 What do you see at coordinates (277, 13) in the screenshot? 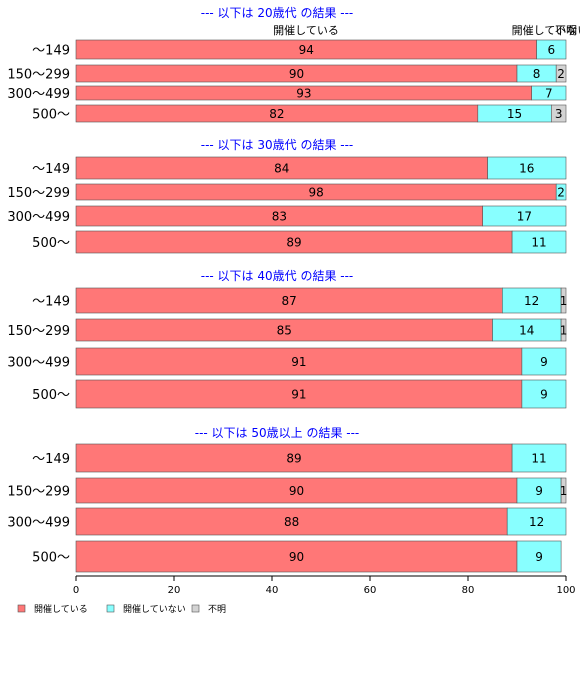
I see `panel-title: --- 以下は 20歳代 の結果 ---` at bounding box center [277, 13].